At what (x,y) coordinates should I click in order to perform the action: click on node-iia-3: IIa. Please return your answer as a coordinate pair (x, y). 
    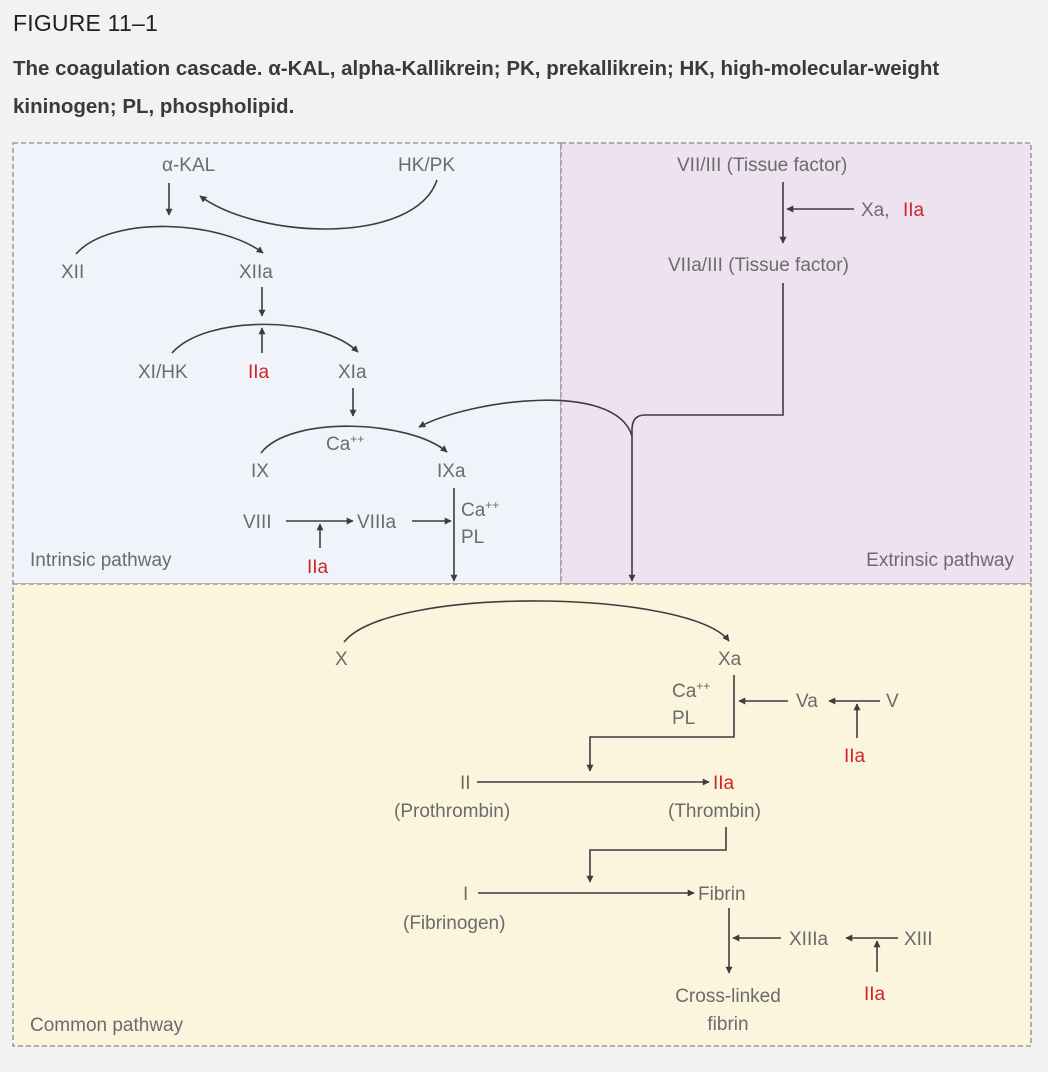
    Looking at the image, I should click on (855, 756).